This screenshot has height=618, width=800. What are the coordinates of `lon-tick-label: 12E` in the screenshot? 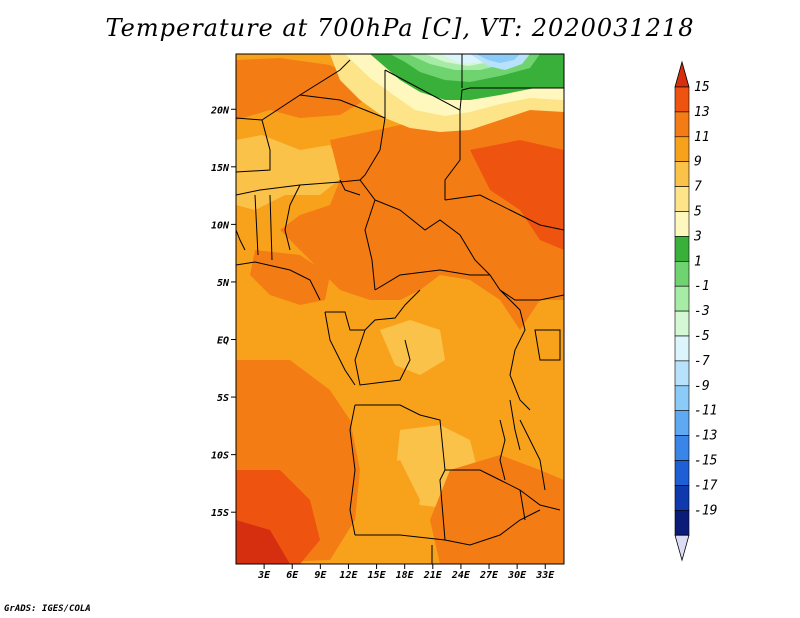 It's located at (348, 575).